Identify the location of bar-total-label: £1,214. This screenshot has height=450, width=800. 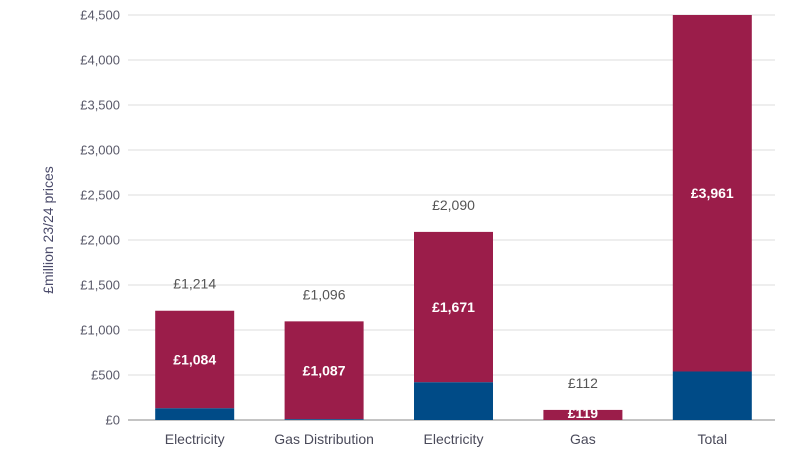
(194, 284).